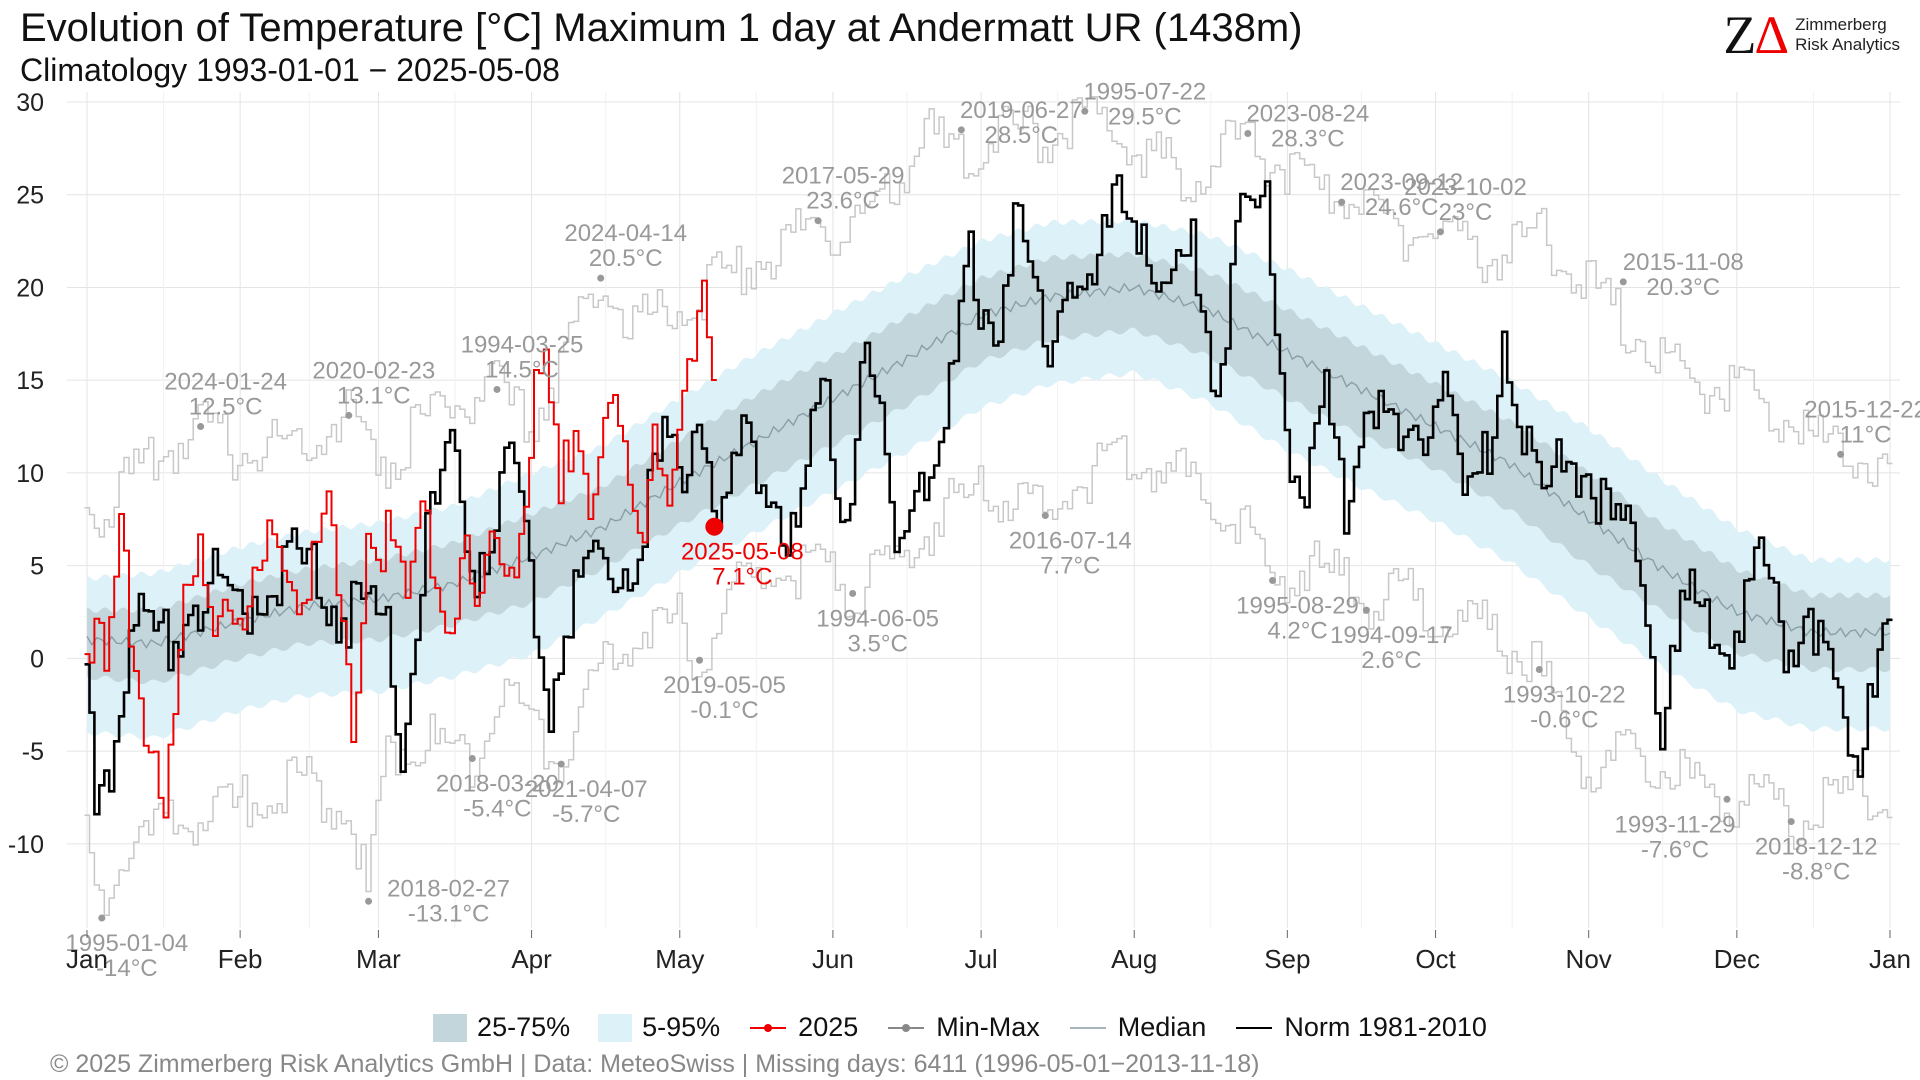  I want to click on y-tick-label: 20, so click(30, 288).